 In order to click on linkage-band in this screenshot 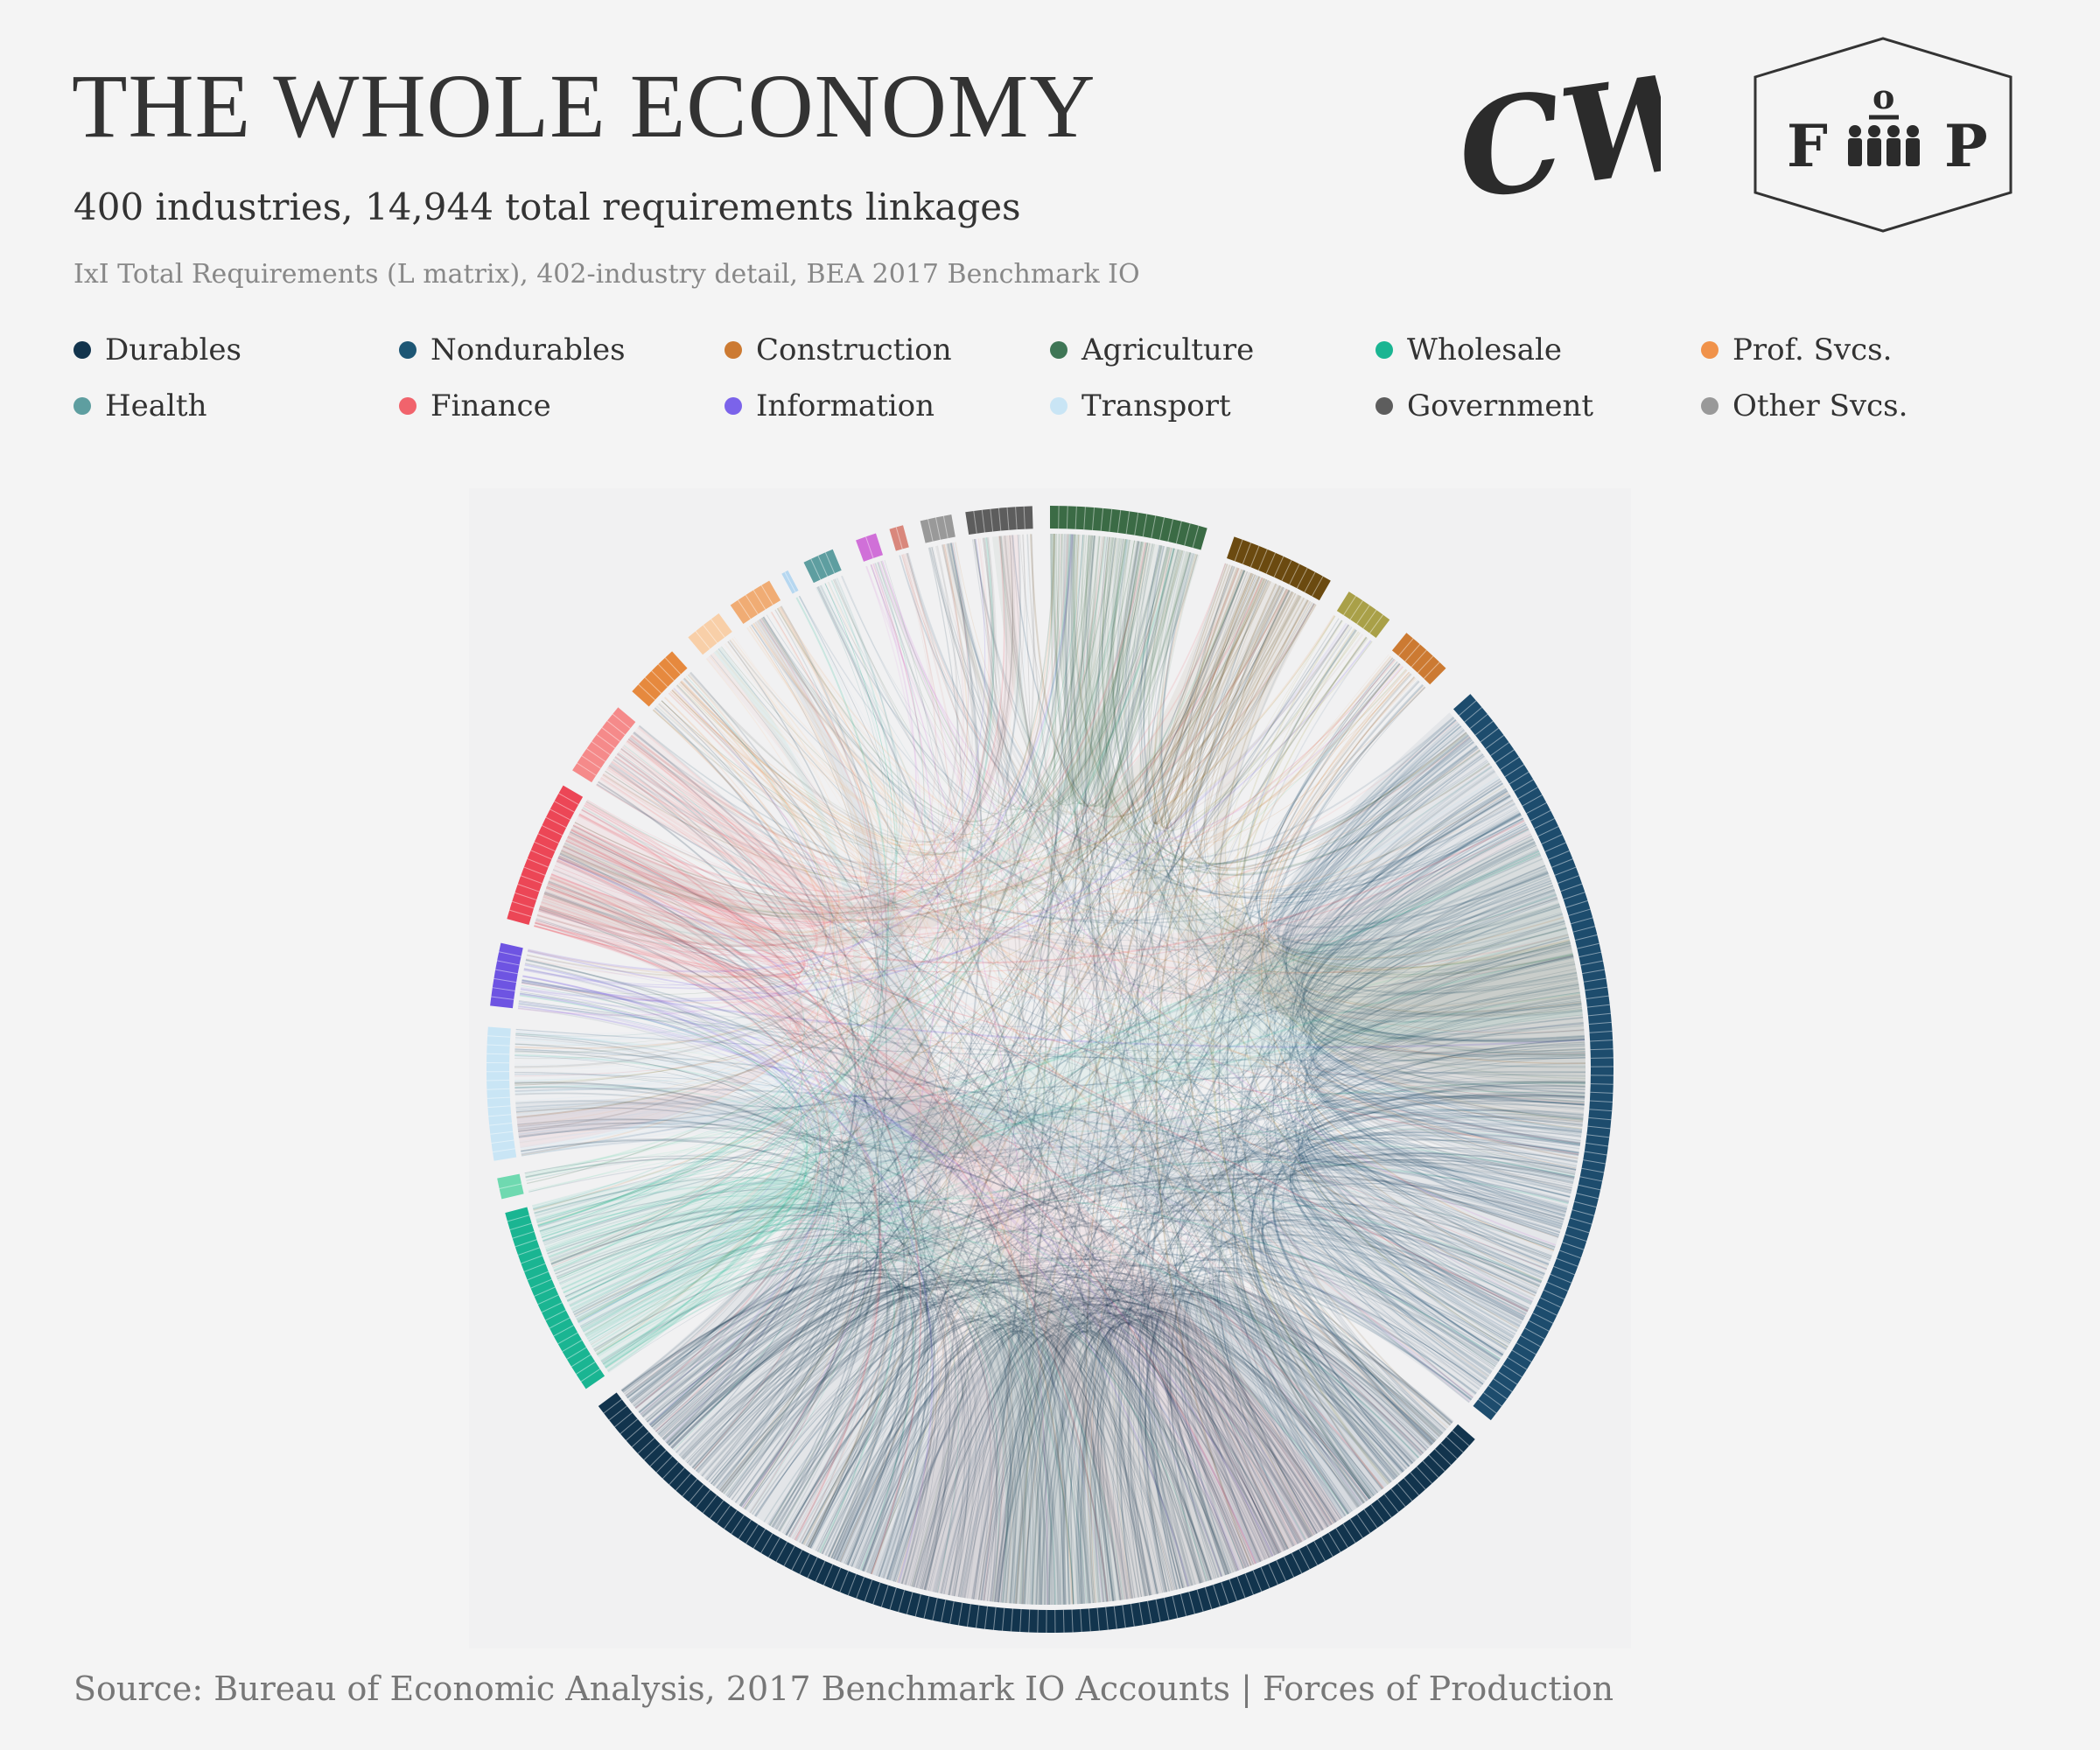, I will do `click(1318, 811)`.